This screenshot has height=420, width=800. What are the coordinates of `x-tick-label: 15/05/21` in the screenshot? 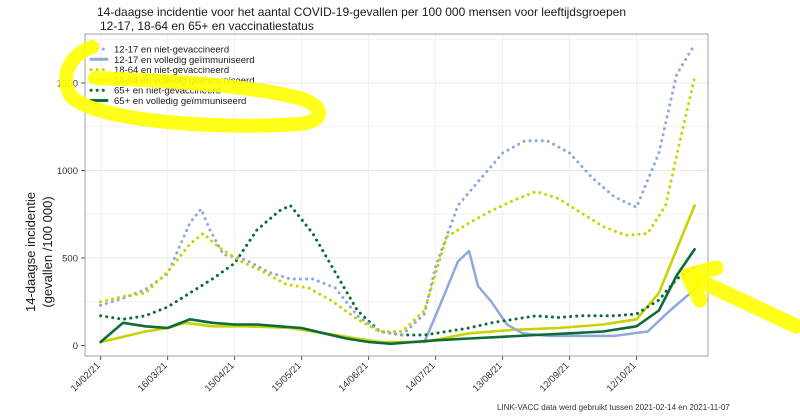 It's located at (287, 377).